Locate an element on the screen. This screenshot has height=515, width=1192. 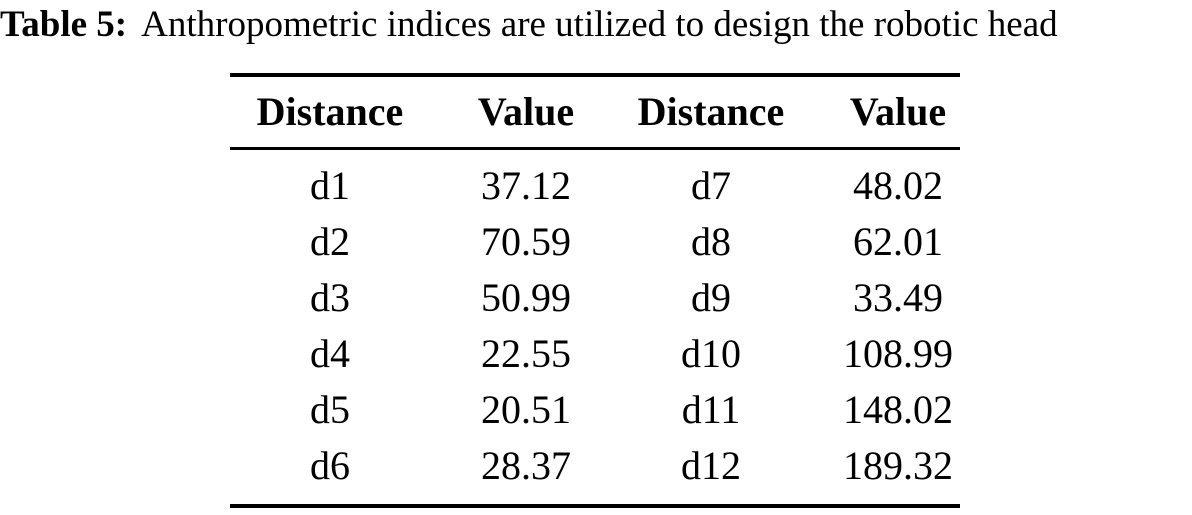
cell-distance: d8 is located at coordinates (711, 241).